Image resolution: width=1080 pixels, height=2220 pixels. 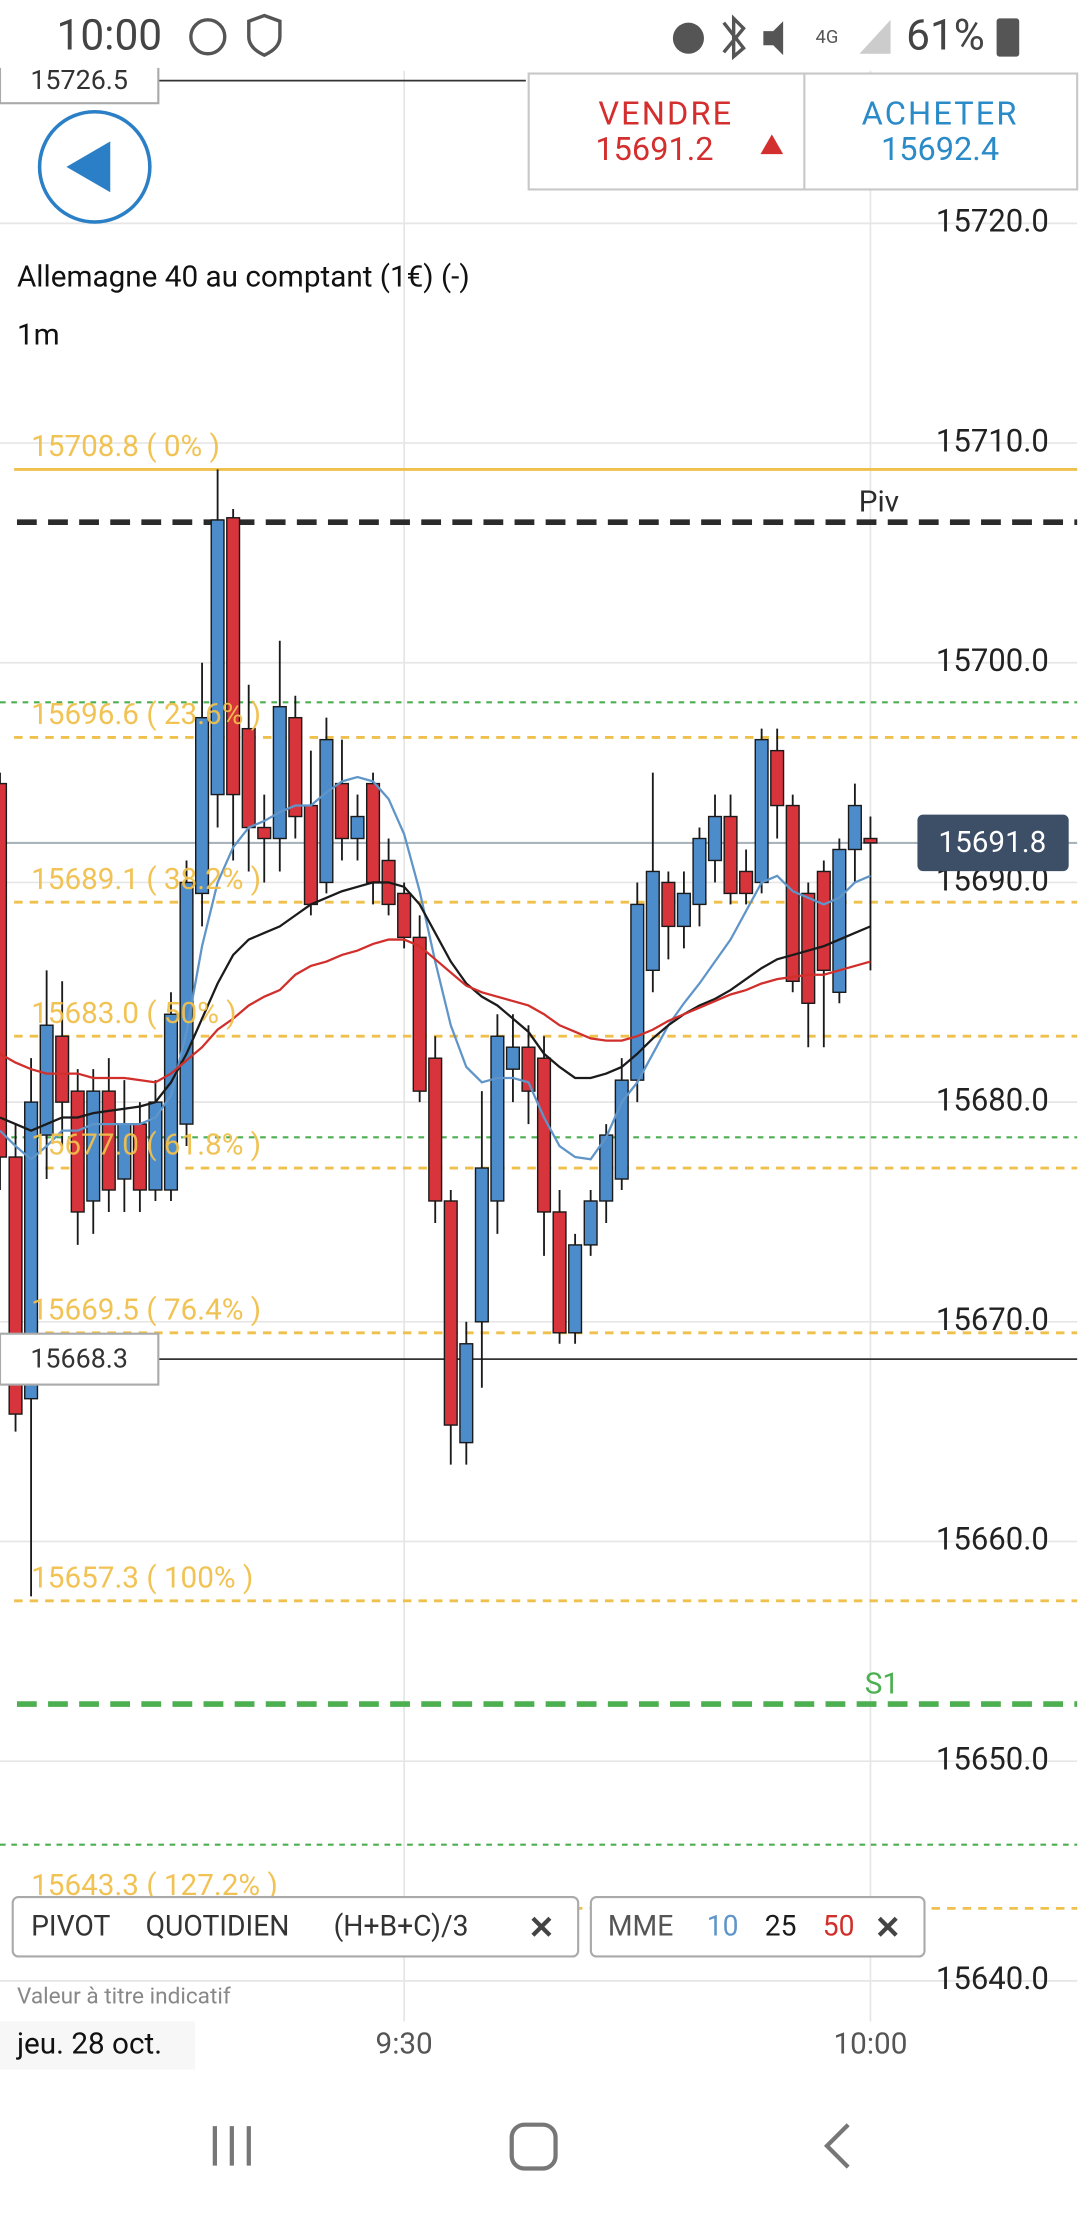 What do you see at coordinates (654, 149) in the screenshot?
I see `sell-price: 15691.2` at bounding box center [654, 149].